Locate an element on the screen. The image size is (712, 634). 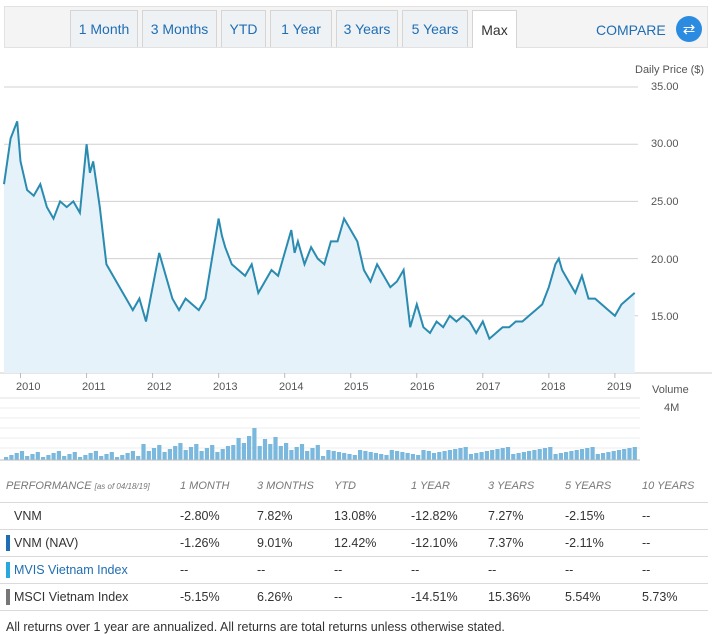
tab-ytd: YTD is located at coordinates (243, 28).